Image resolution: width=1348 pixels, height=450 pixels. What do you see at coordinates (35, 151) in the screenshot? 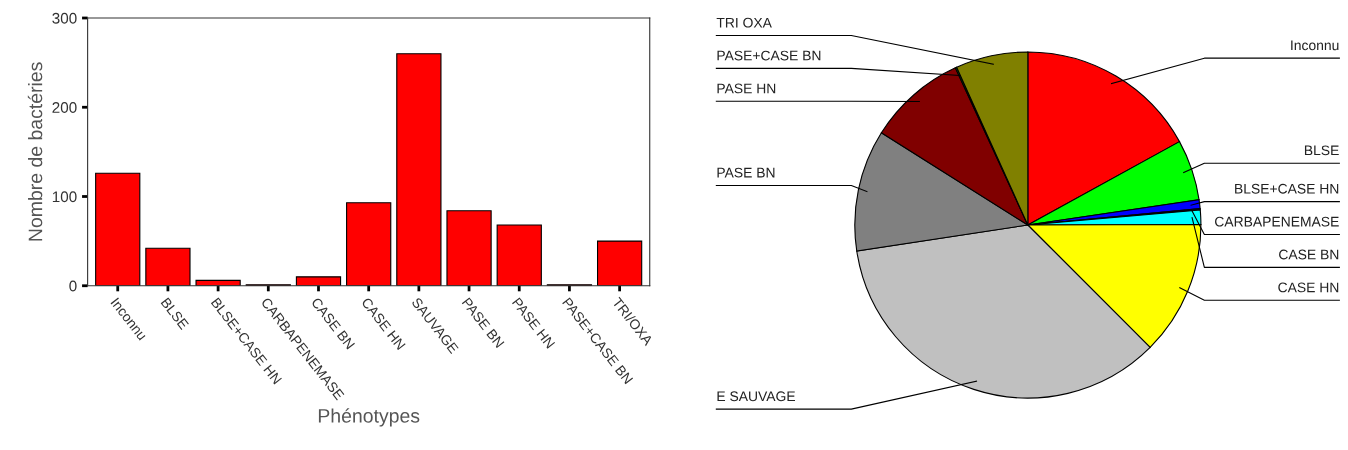
I see `y-axis-title: Nombre de bactéries` at bounding box center [35, 151].